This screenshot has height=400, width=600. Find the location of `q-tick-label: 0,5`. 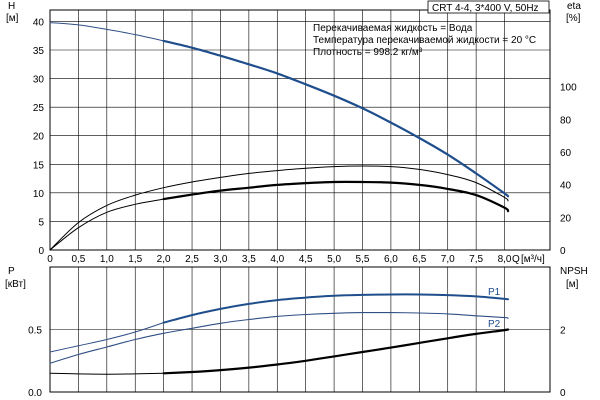

q-tick-label: 0,5 is located at coordinates (78, 259).